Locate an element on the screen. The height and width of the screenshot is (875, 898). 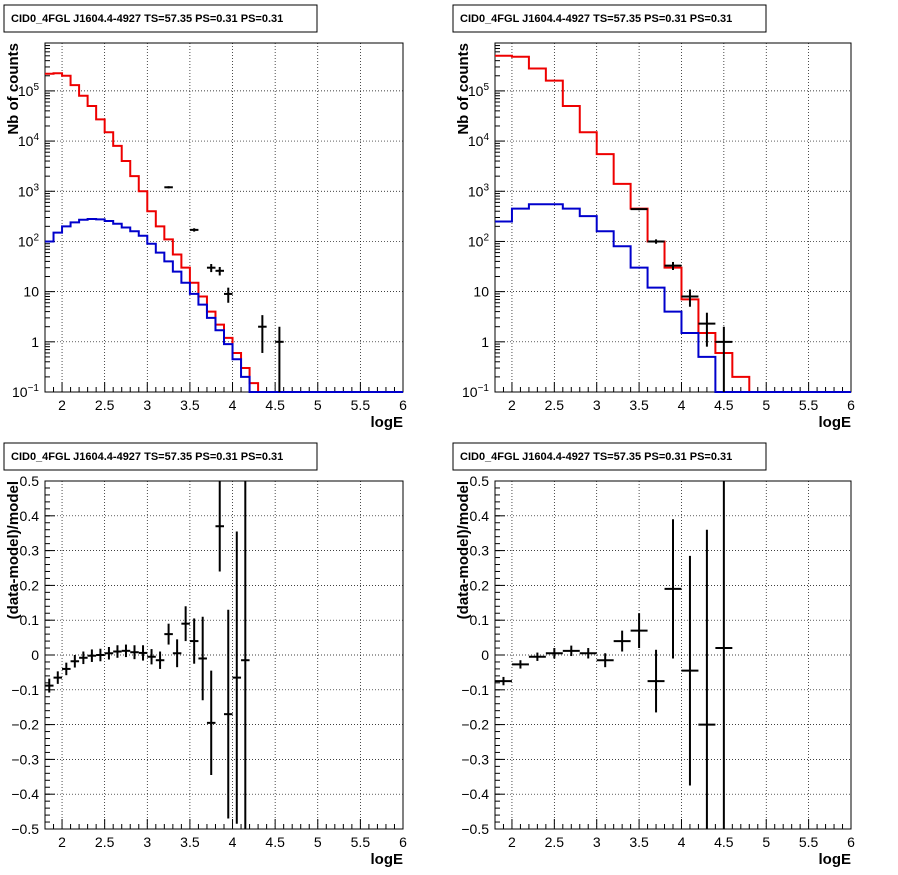
y-tick-label: 10⁴ is located at coordinates (29, 140).